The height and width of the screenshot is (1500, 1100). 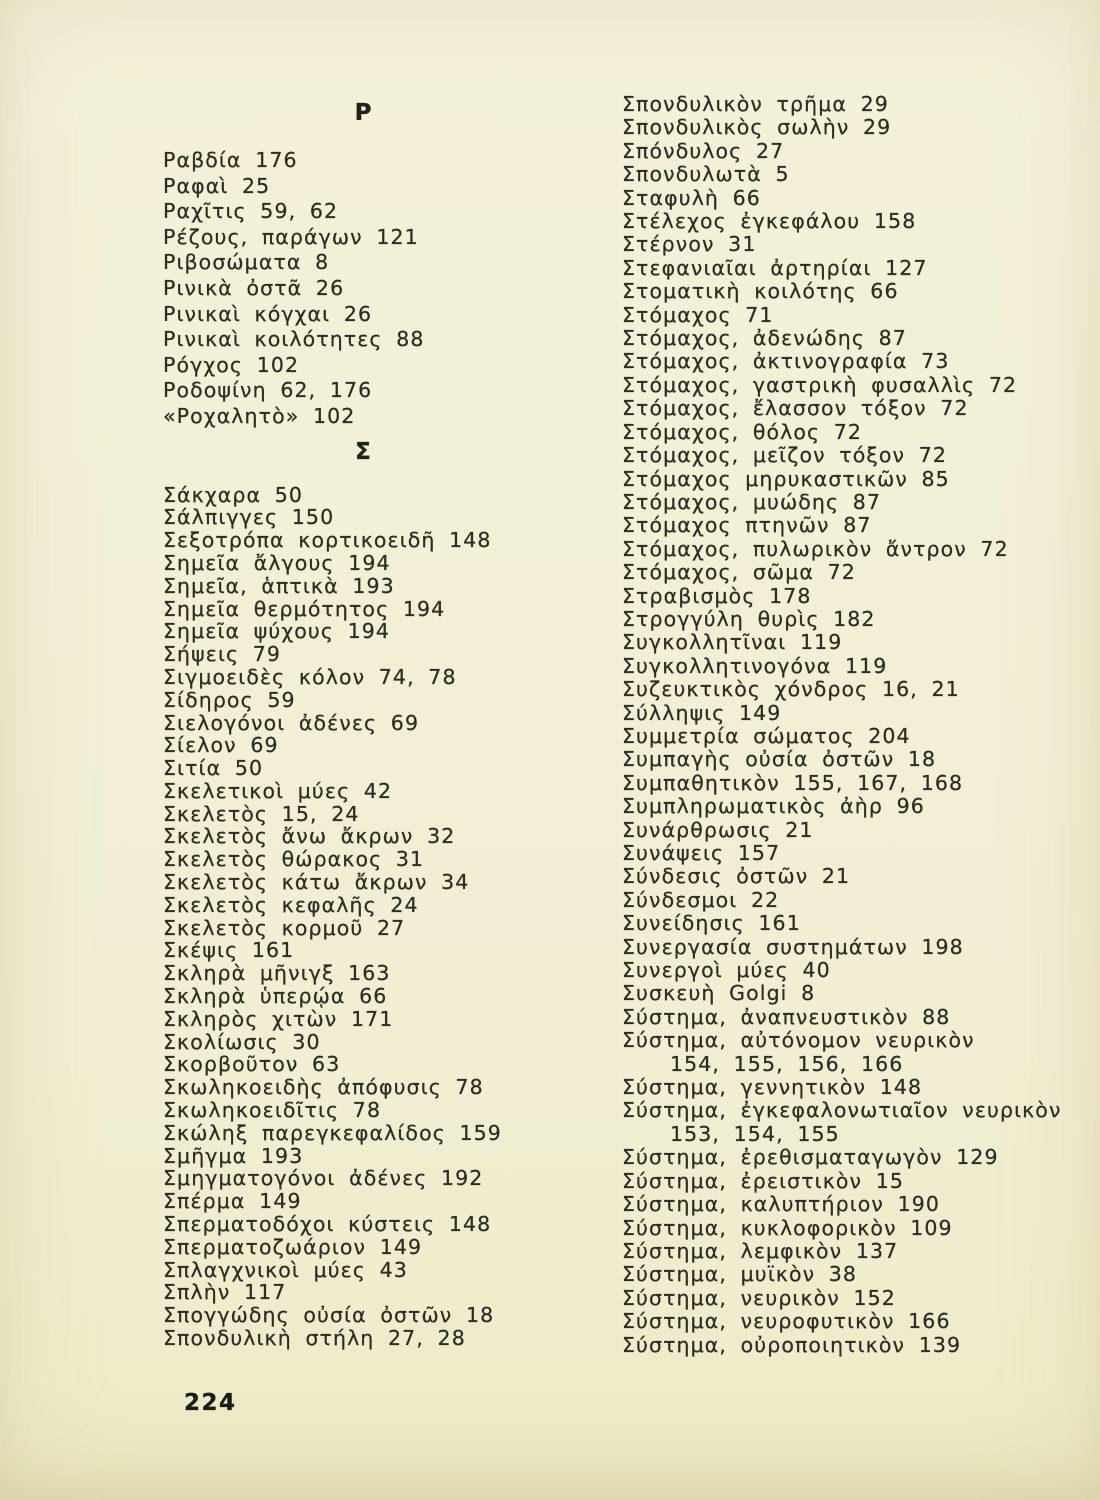 I want to click on entry-pages: 119, so click(x=866, y=665).